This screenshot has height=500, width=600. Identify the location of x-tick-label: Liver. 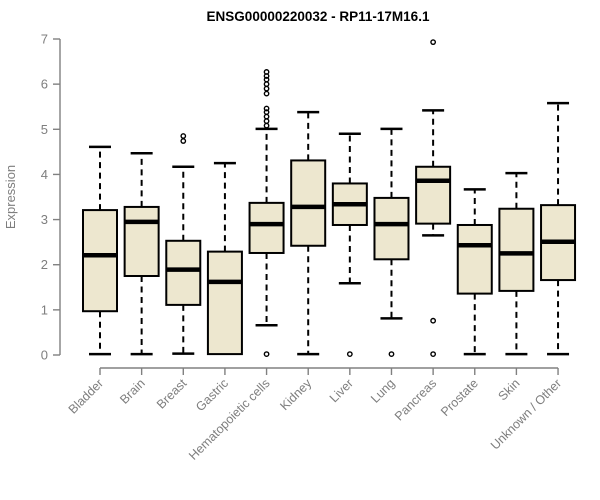
(341, 390).